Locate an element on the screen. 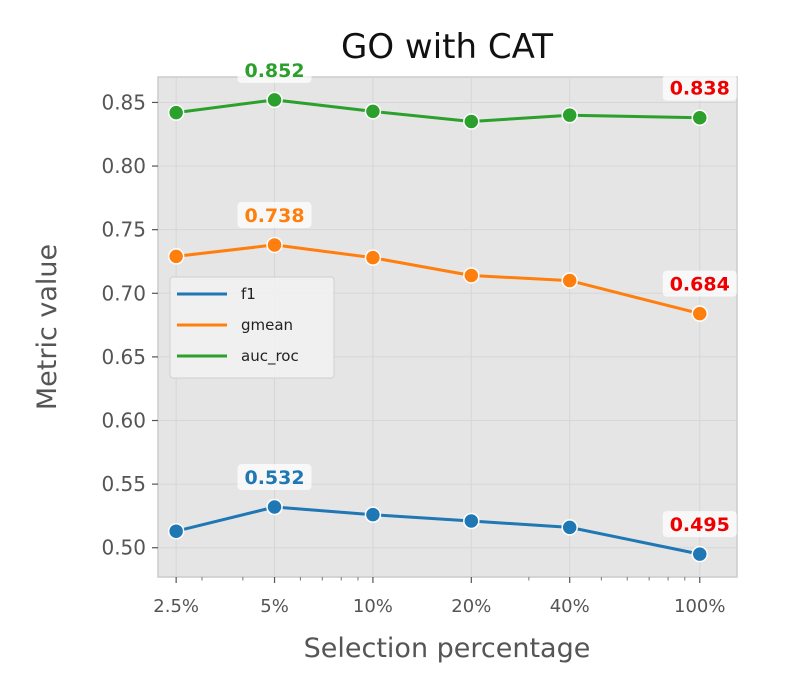 The height and width of the screenshot is (700, 800). y-tick-label: 0.50 is located at coordinates (123, 548).